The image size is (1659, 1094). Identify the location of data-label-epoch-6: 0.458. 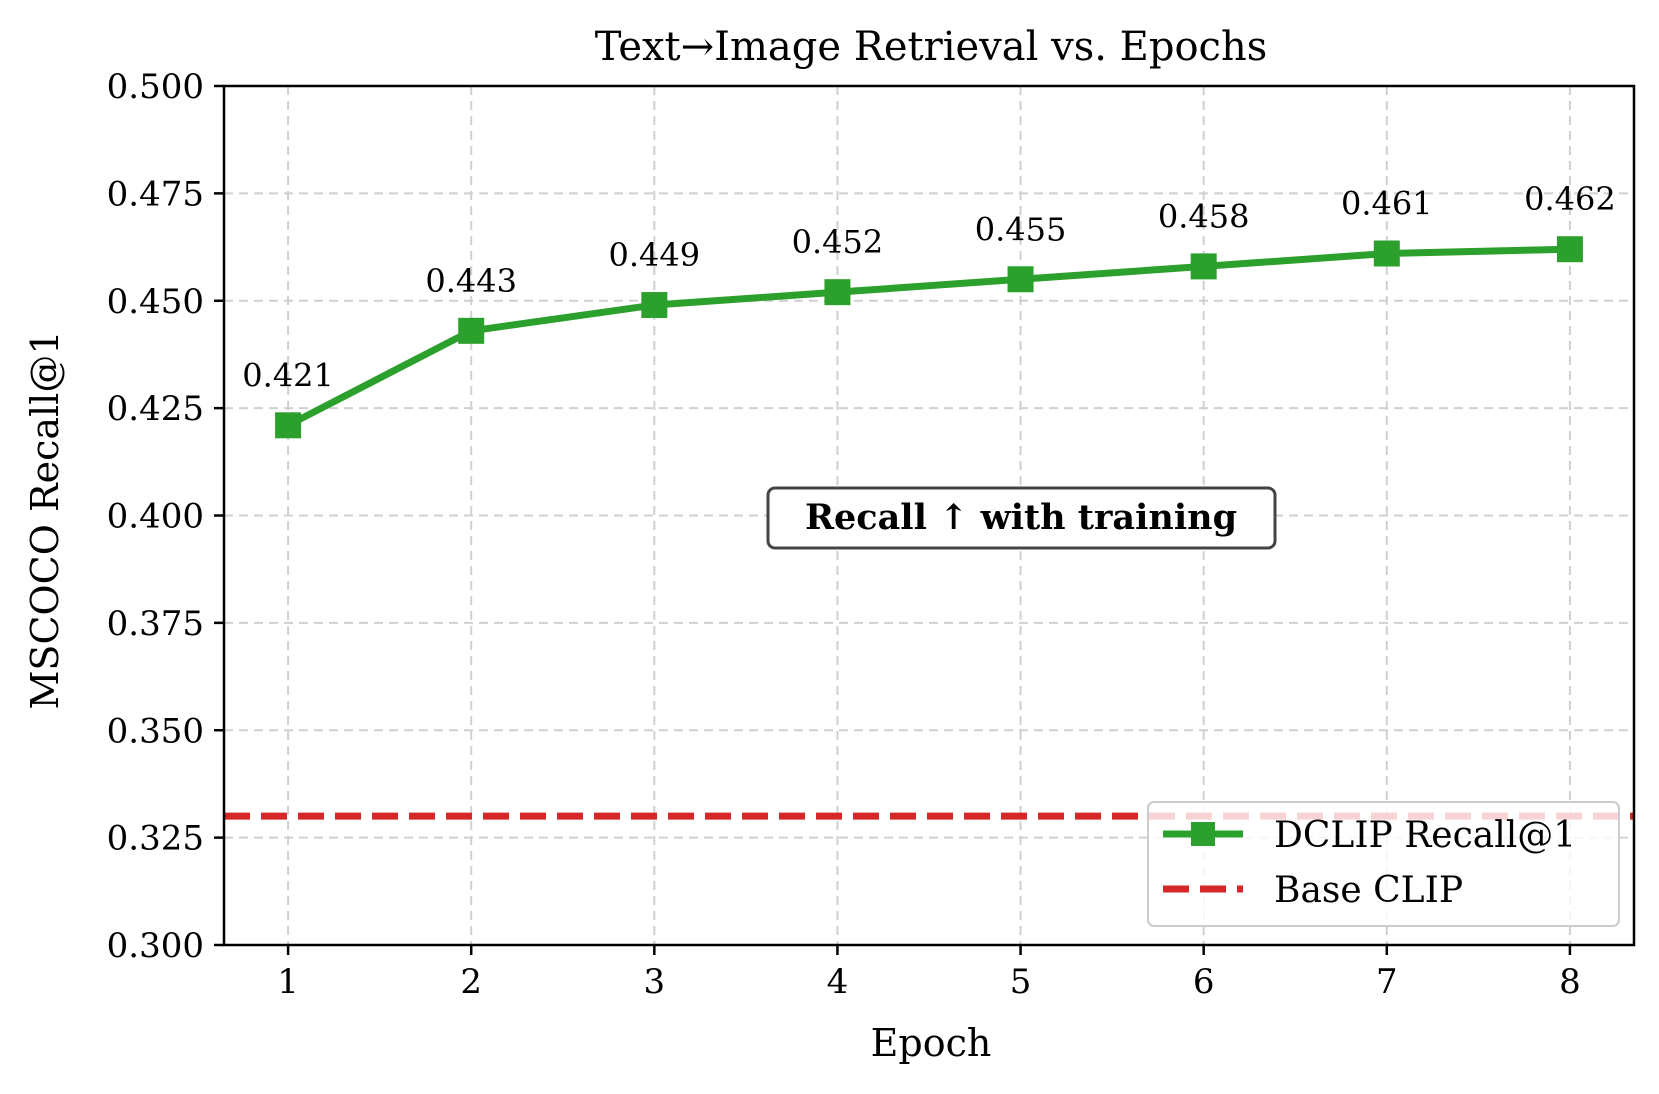
(1204, 216).